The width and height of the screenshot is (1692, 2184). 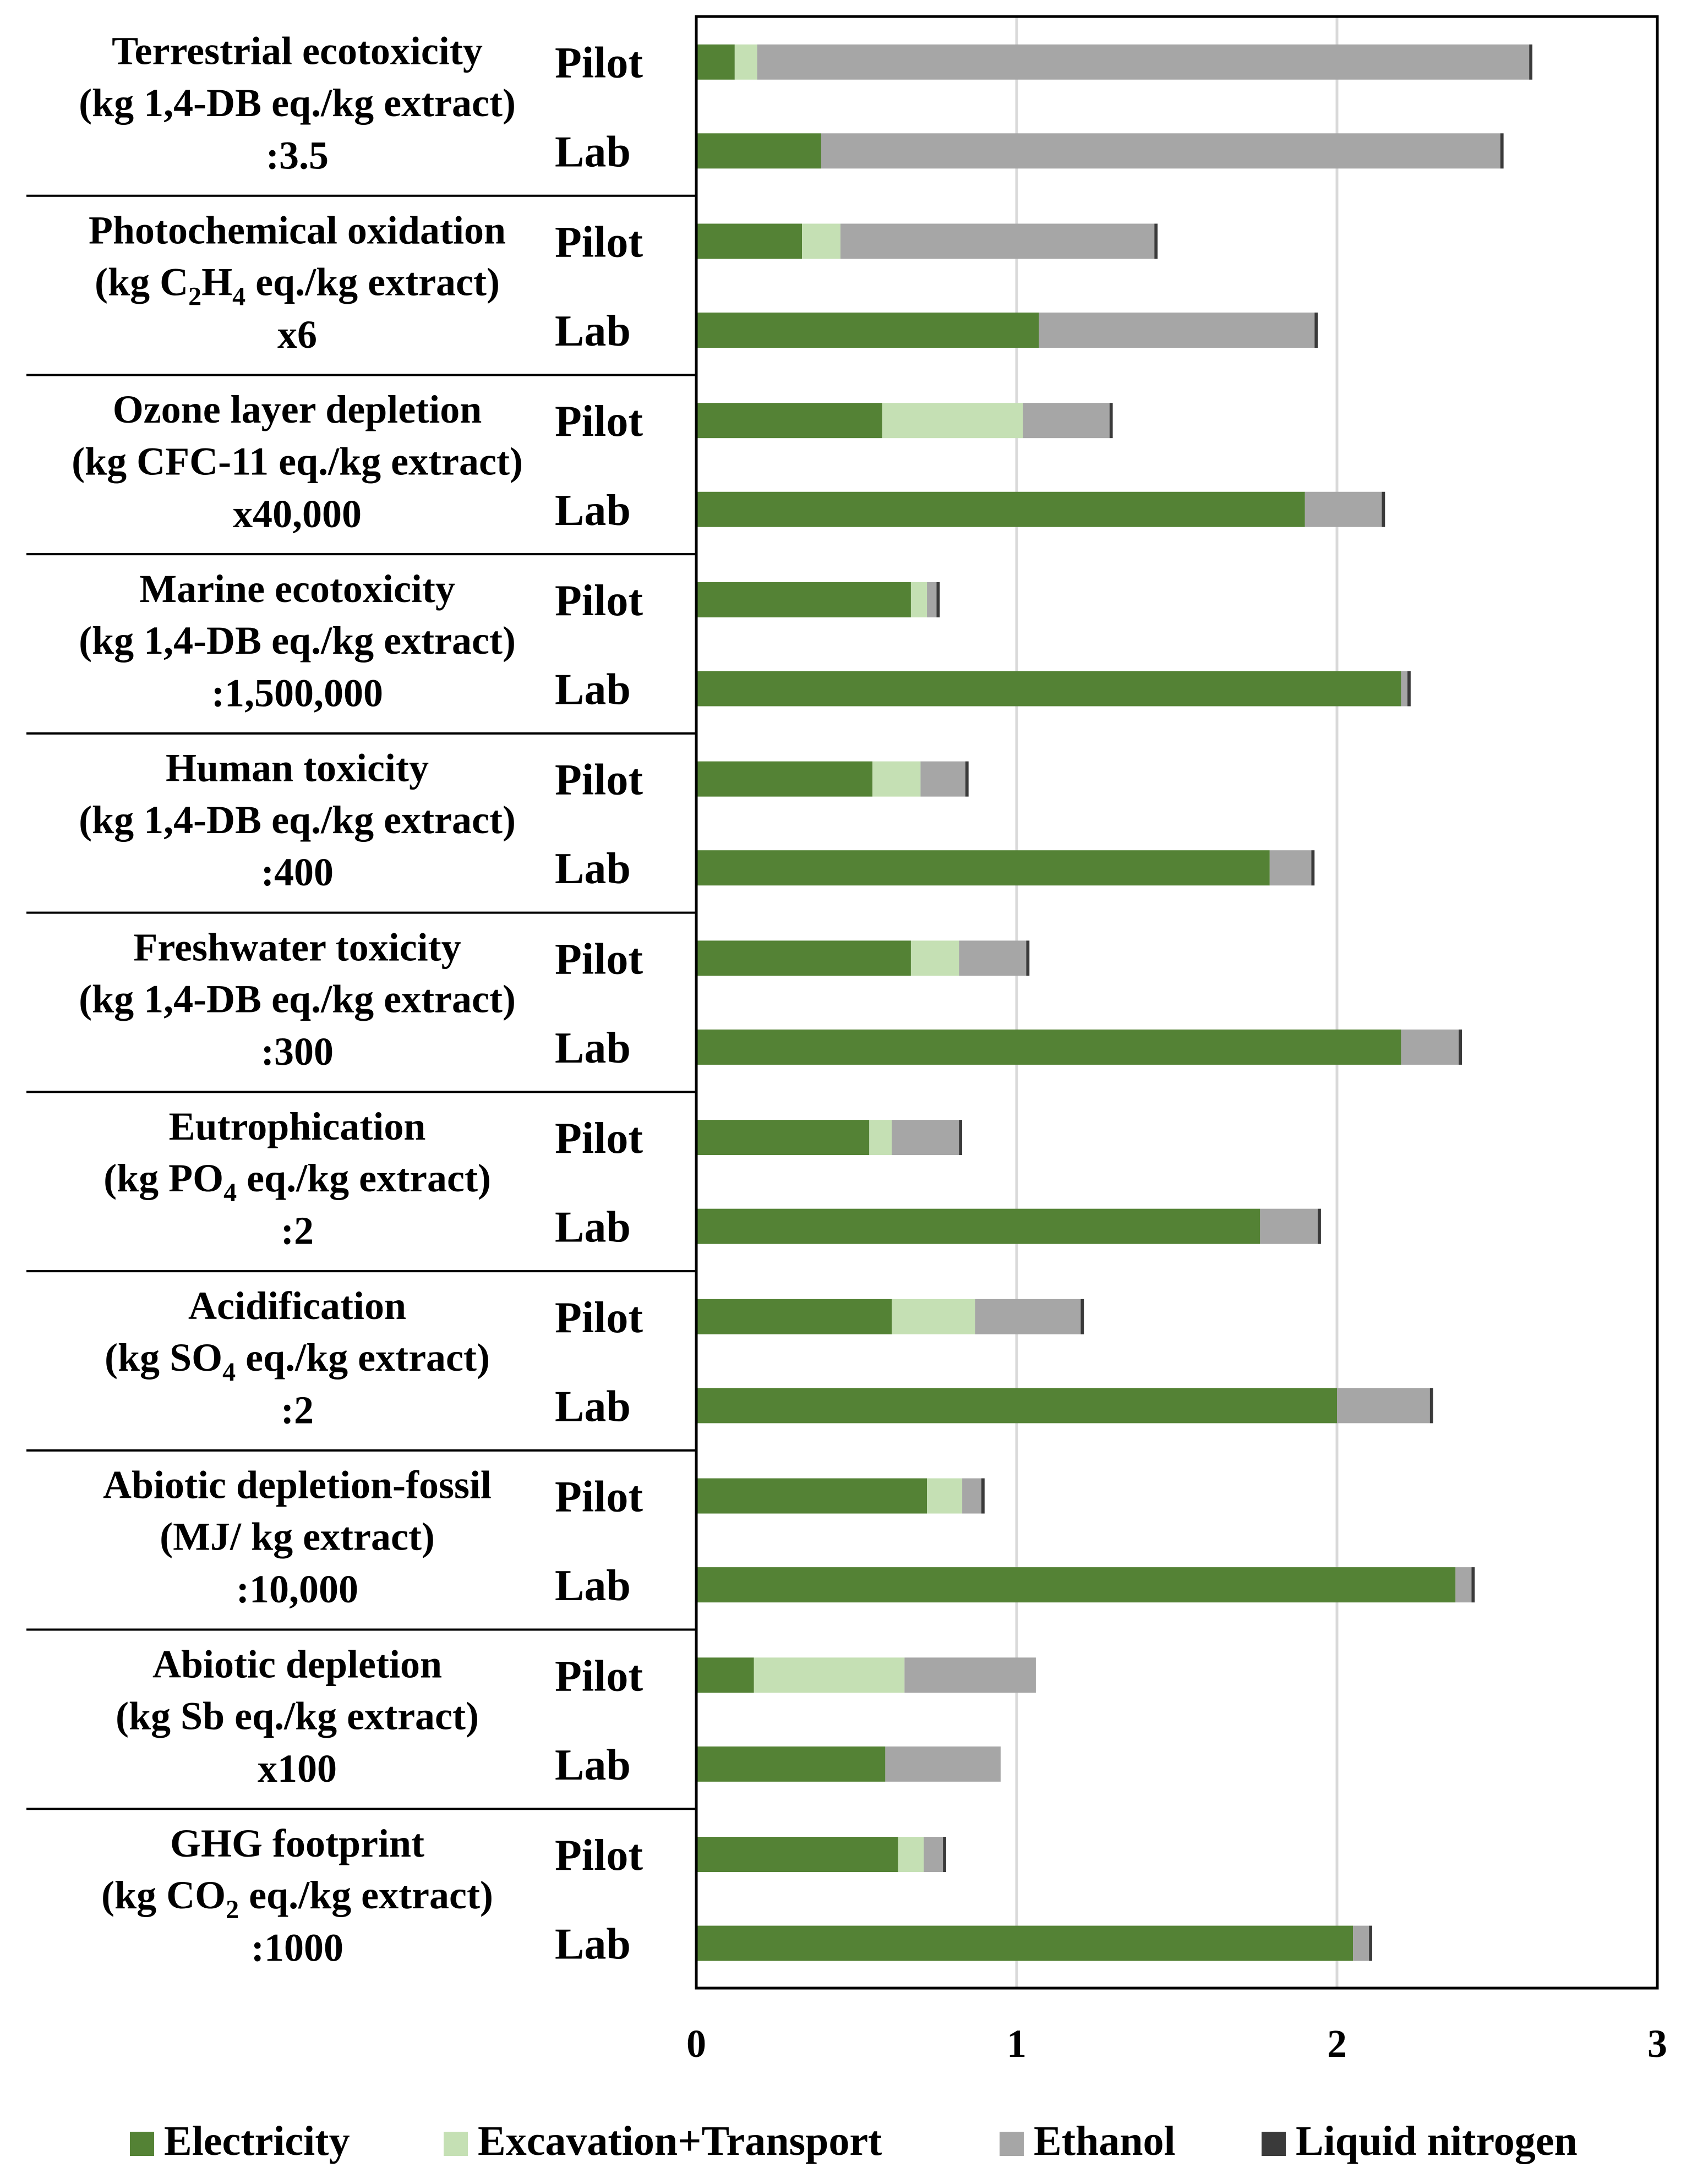 What do you see at coordinates (1531, 62) in the screenshot?
I see `bar-segment-1-pilot-liquid-nitrogen` at bounding box center [1531, 62].